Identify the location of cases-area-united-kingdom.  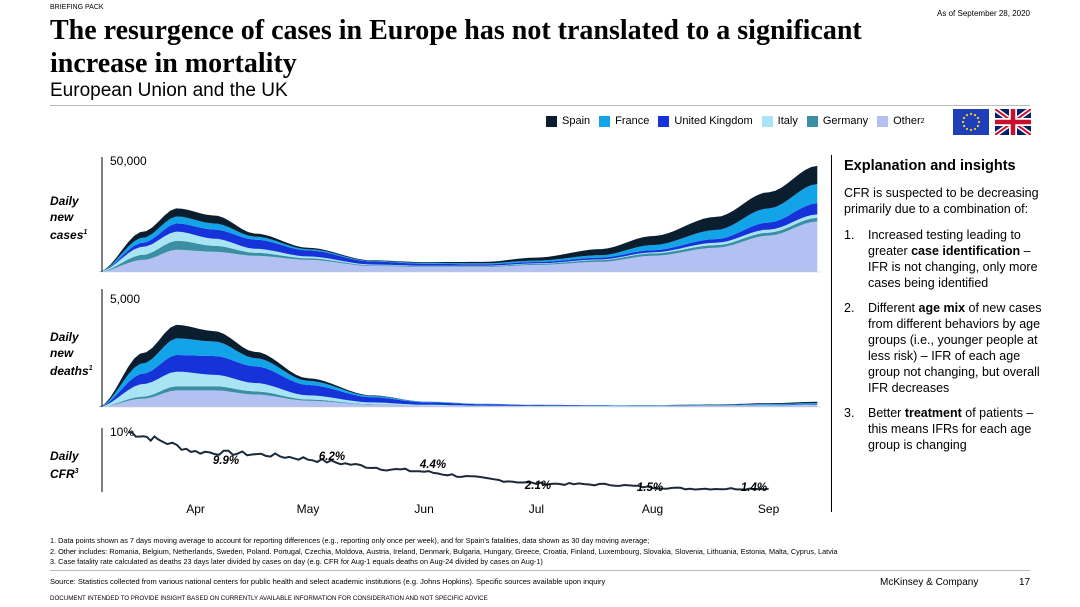
(458, 237).